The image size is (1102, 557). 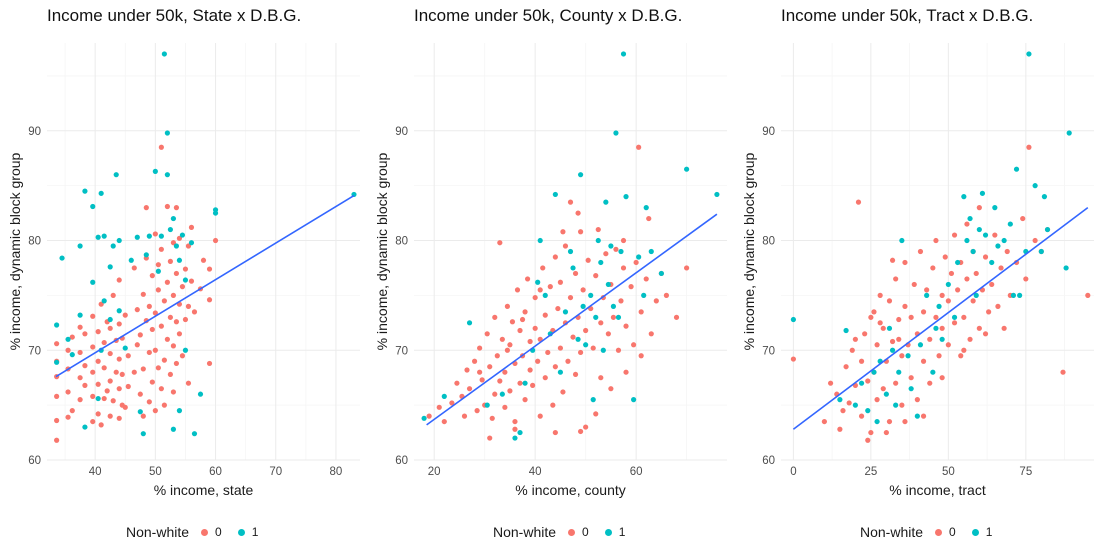 What do you see at coordinates (572, 319) in the screenshot?
I see `regression-line` at bounding box center [572, 319].